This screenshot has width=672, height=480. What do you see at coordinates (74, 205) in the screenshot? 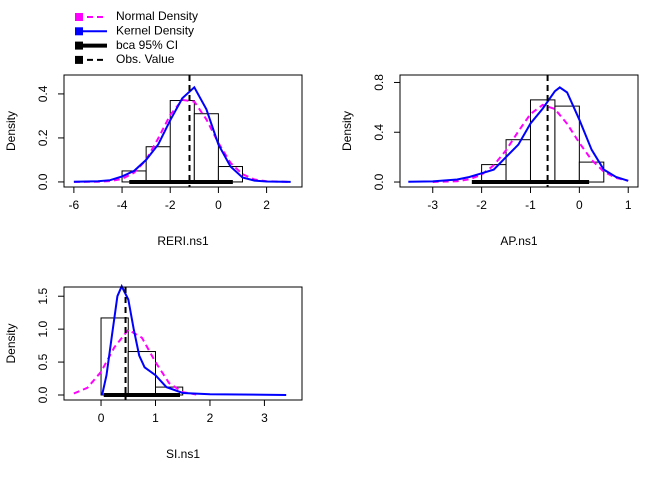
I see `x-tick-label: -6` at bounding box center [74, 205].